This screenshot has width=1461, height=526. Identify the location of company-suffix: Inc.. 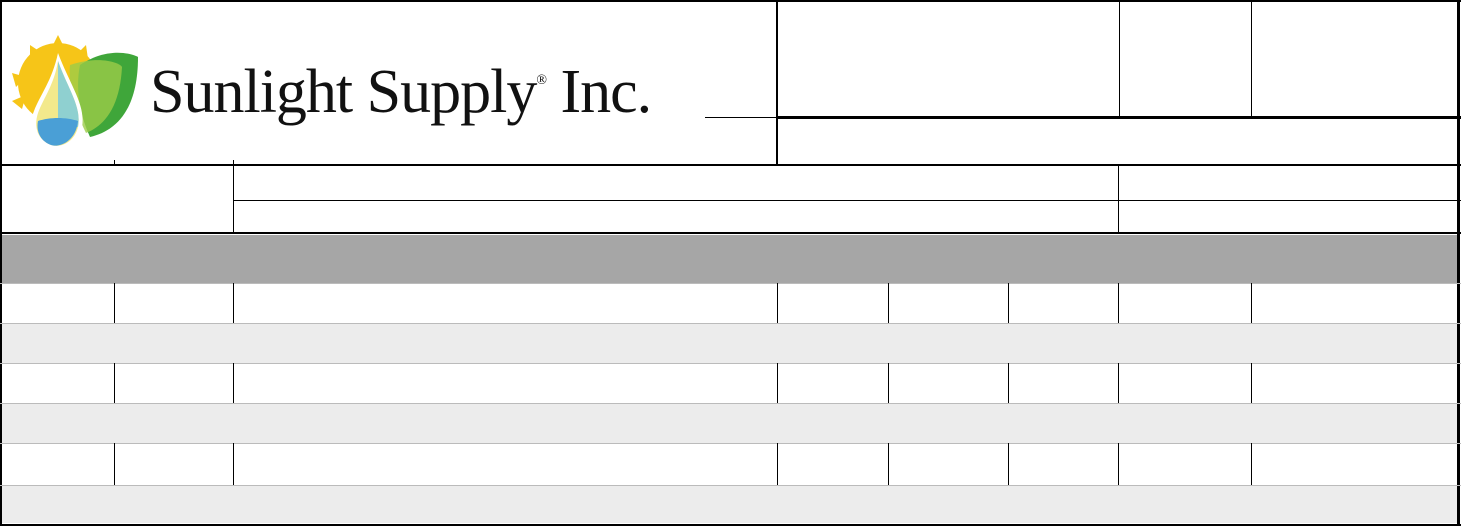
(599, 92).